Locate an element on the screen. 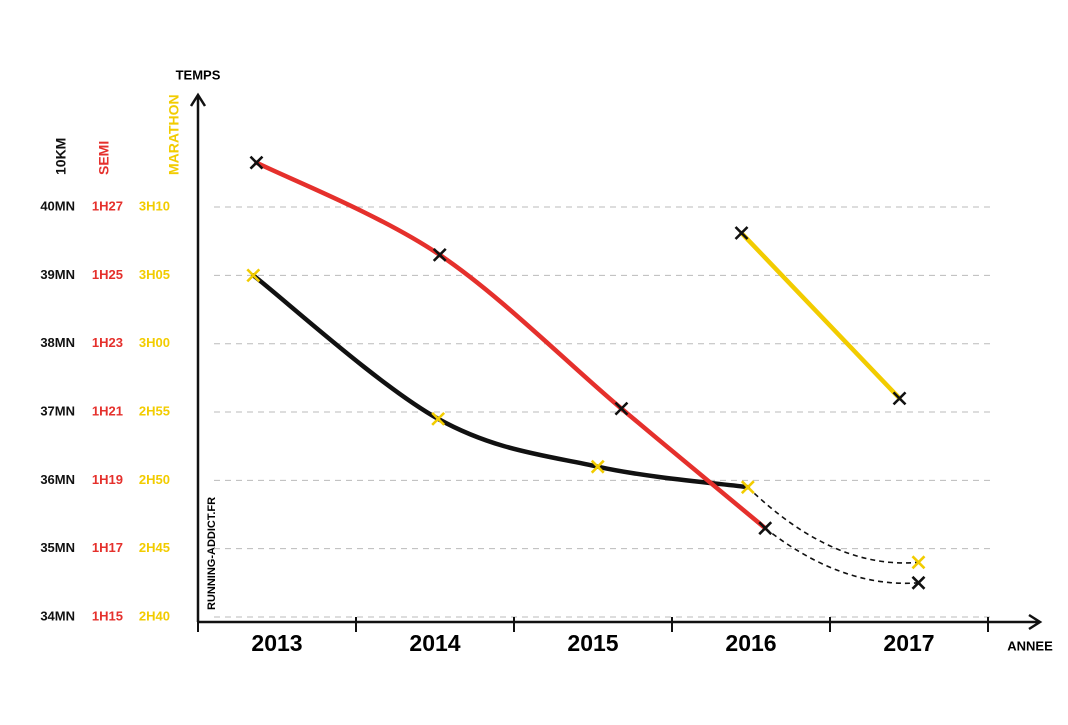  x-tick-label: 2017 is located at coordinates (908, 643).